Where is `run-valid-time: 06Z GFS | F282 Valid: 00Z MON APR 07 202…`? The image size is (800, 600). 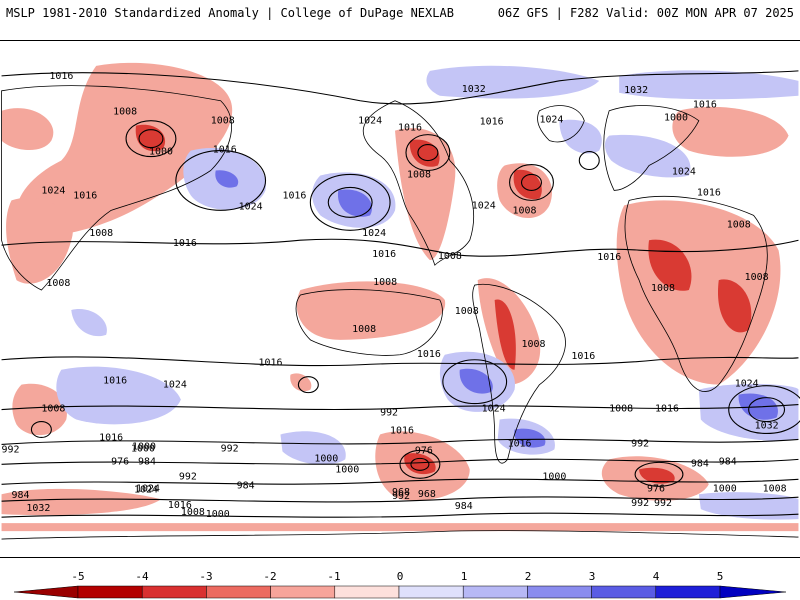 run-valid-time: 06Z GFS | F282 Valid: 00Z MON APR 07 202… is located at coordinates (645, 13).